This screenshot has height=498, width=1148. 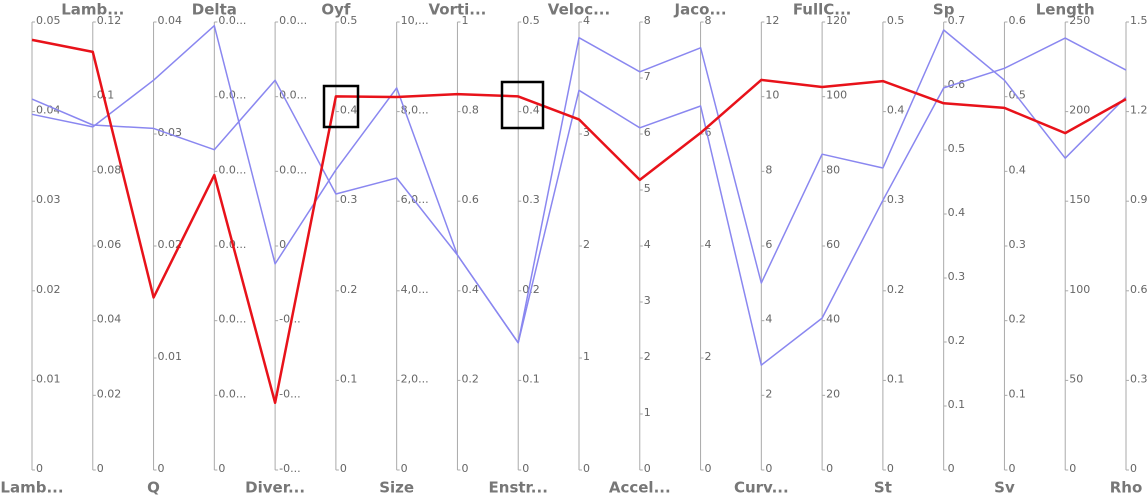 What do you see at coordinates (1079, 110) in the screenshot?
I see `tick-label: 200` at bounding box center [1079, 110].